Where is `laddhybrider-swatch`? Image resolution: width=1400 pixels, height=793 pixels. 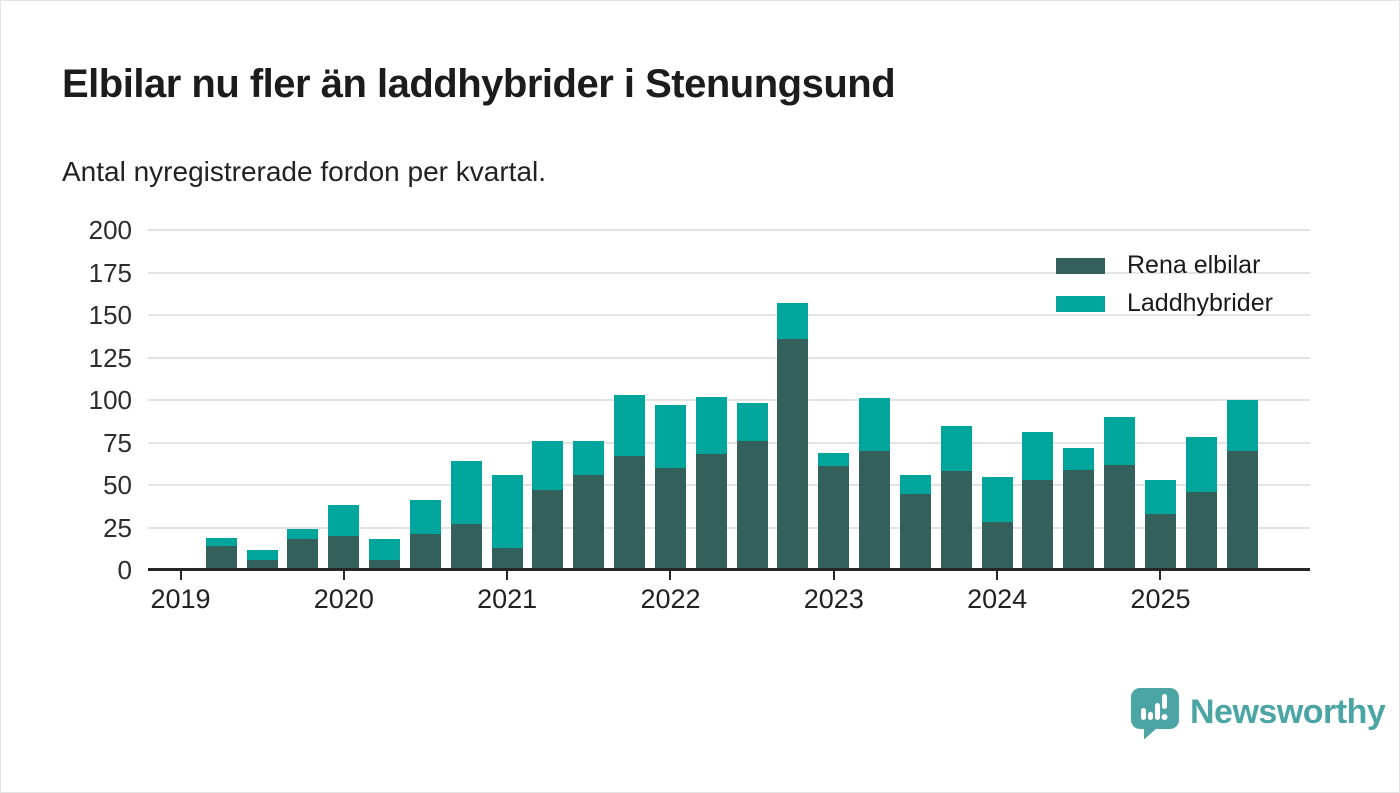
laddhybrider-swatch is located at coordinates (1080, 303).